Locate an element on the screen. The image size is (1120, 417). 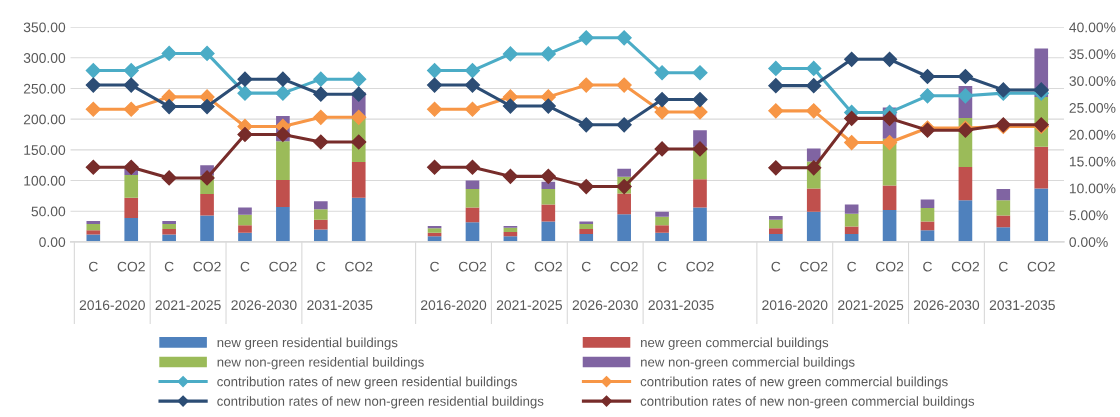
y2-tick-label: 40.00% is located at coordinates (1092, 27).